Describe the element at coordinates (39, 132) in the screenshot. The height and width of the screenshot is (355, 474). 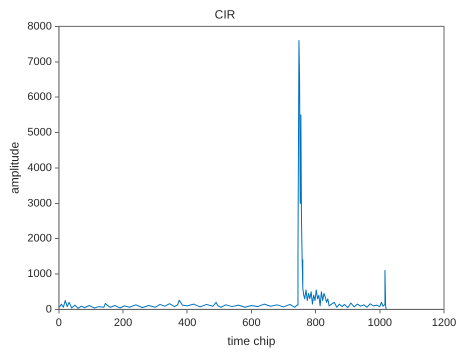
I see `y-tick-label: 5000` at that location.